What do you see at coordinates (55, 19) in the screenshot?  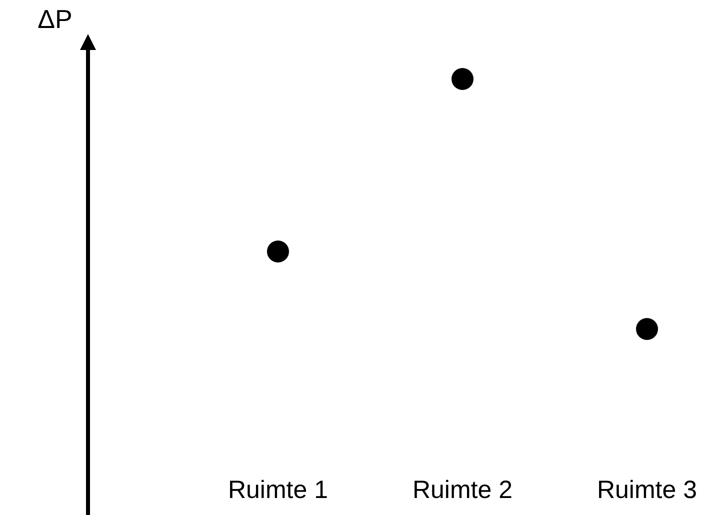 I see `y-axis-title: ΔP` at bounding box center [55, 19].